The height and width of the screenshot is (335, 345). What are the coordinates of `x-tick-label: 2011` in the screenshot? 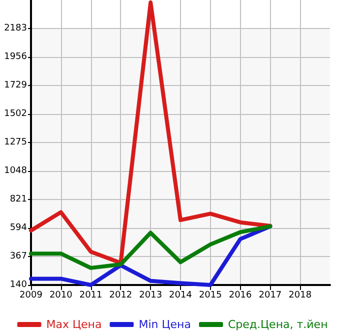 It's located at (90, 295).